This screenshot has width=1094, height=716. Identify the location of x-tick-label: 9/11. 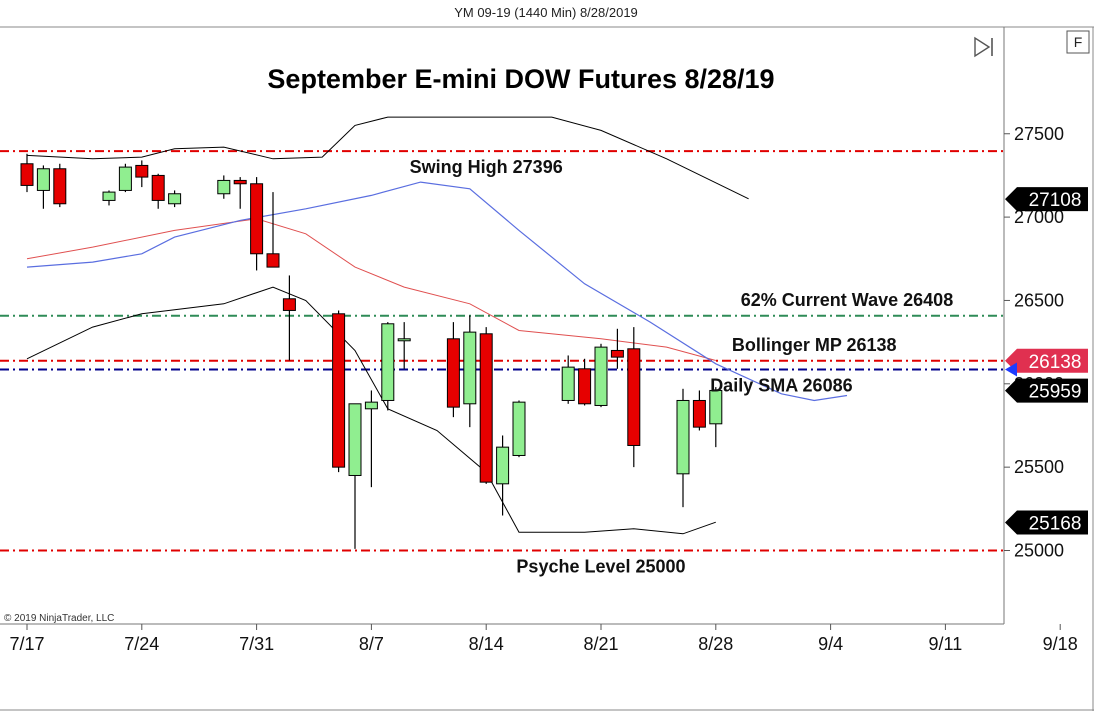
(946, 644).